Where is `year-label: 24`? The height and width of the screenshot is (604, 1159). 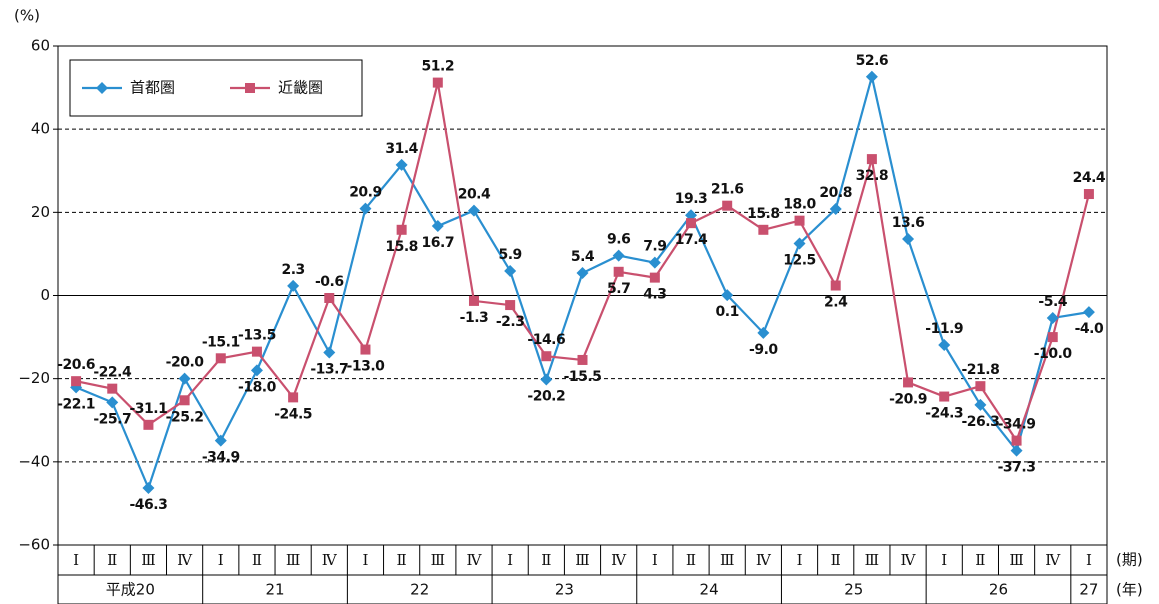
year-label: 24 is located at coordinates (709, 590).